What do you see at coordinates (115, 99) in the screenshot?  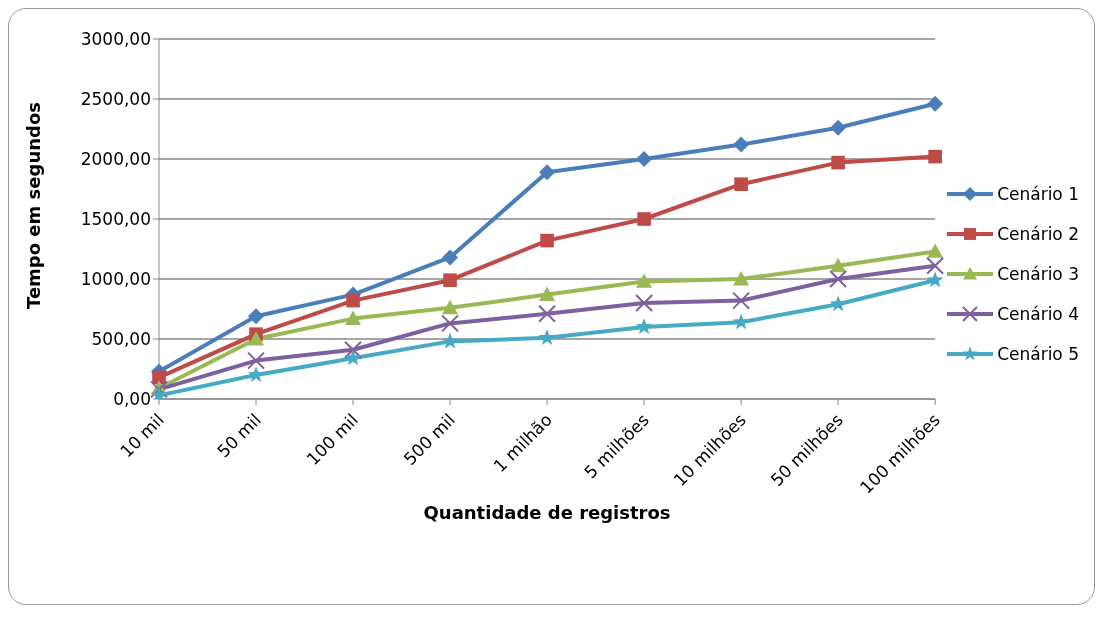 I see `y-tick-label: 2500,00` at bounding box center [115, 99].